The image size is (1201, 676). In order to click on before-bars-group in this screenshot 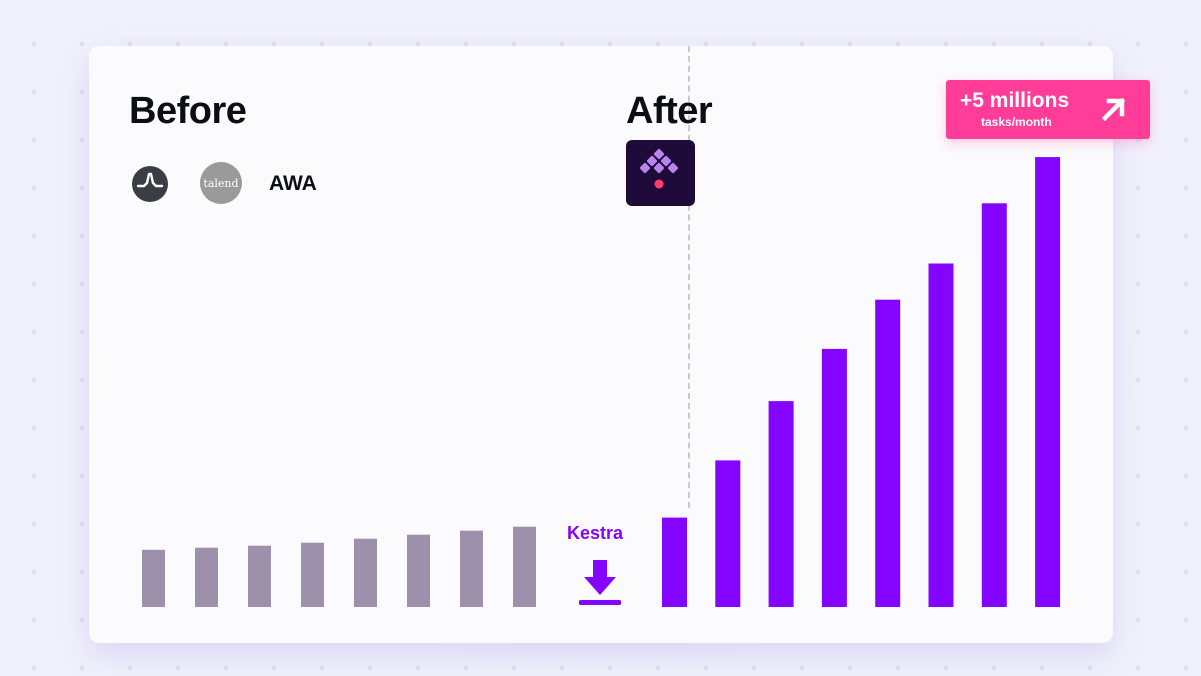, I will do `click(339, 566)`.